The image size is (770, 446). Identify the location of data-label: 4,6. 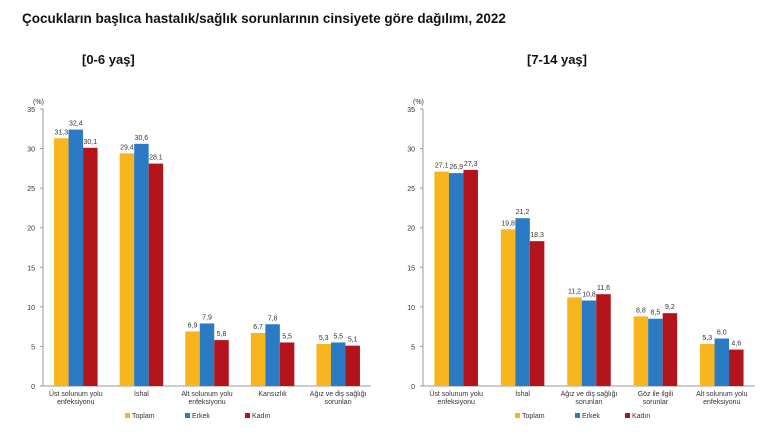
(736, 344).